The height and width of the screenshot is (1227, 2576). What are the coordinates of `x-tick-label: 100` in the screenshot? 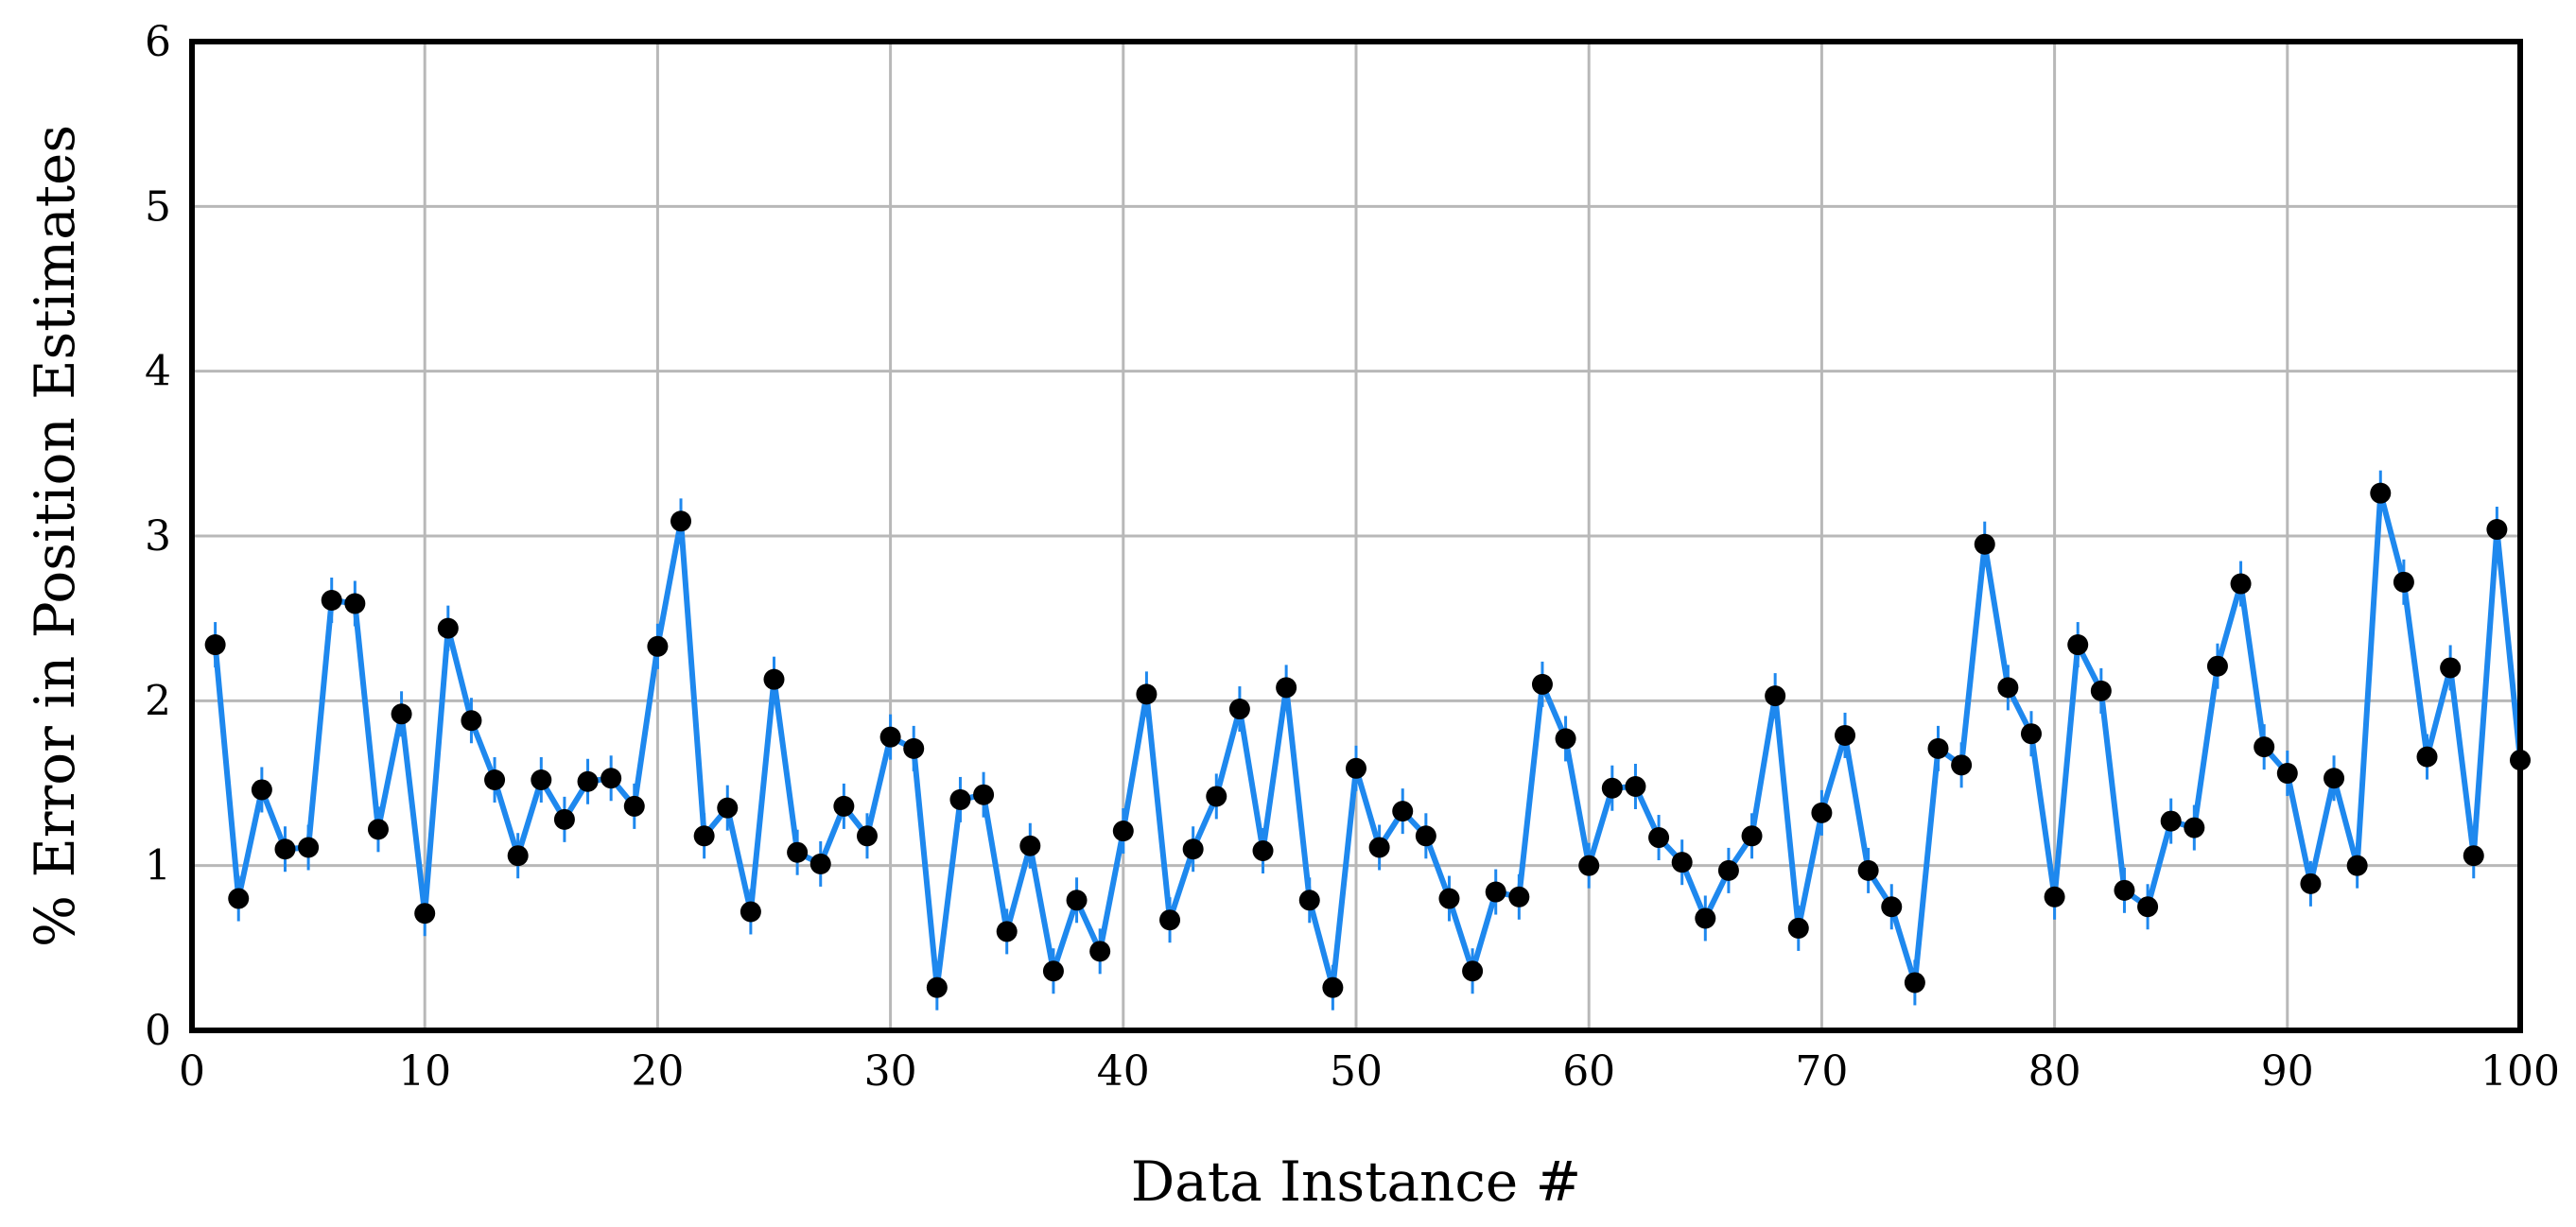 It's located at (2520, 1072).